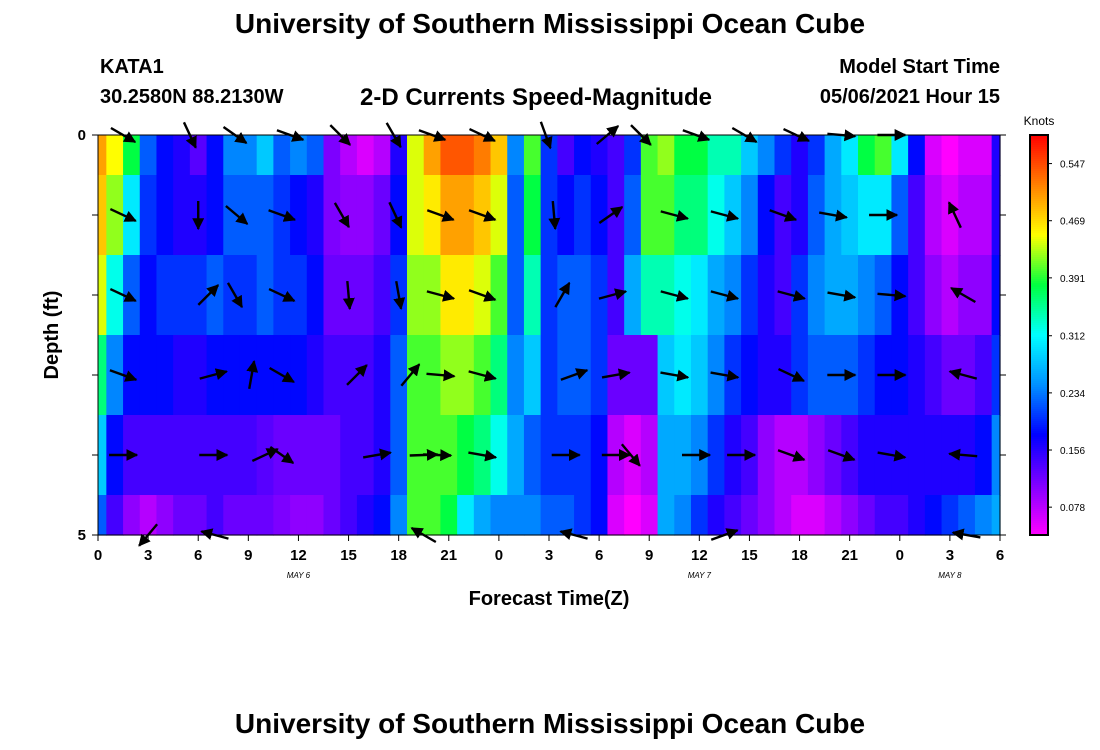  What do you see at coordinates (536, 97) in the screenshot?
I see `chart-subtitle: 2-D Currents Speed-Magnitude` at bounding box center [536, 97].